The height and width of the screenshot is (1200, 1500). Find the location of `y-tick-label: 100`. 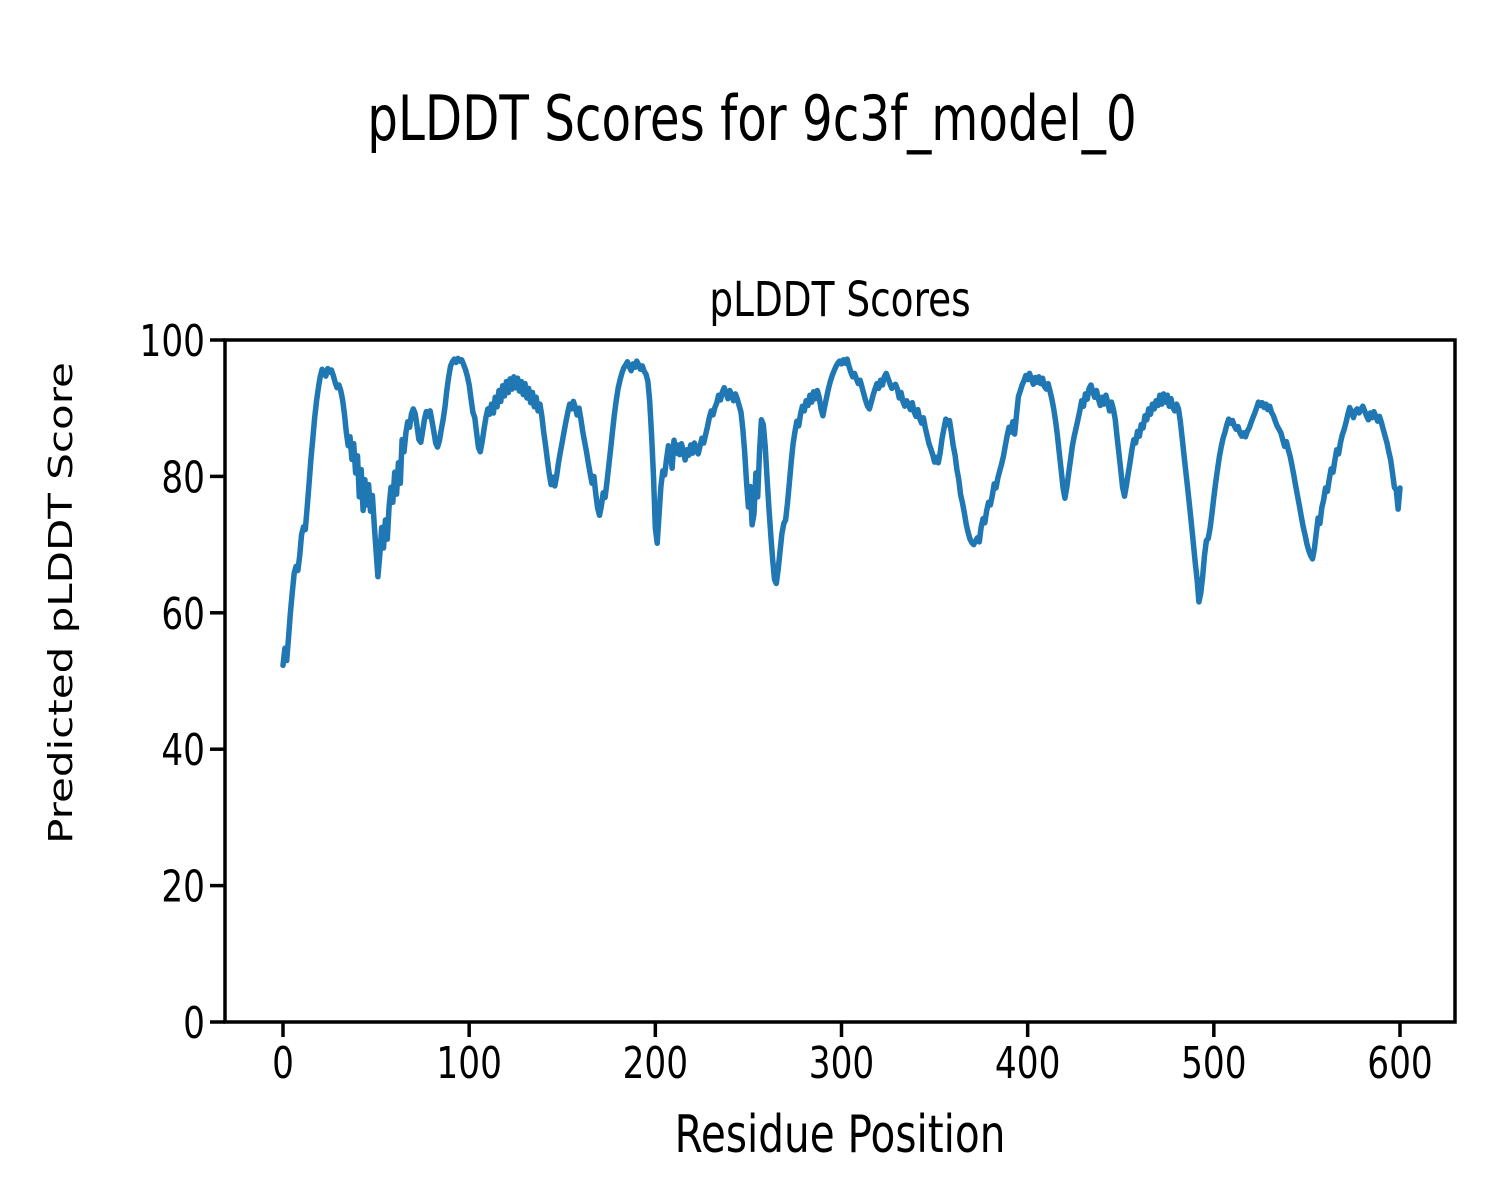

y-tick-label: 100 is located at coordinates (172, 341).